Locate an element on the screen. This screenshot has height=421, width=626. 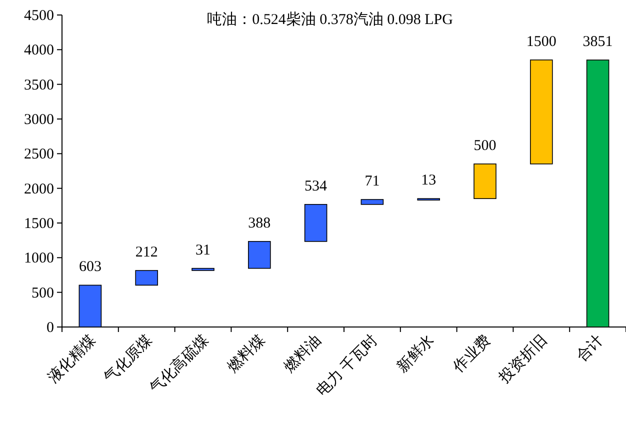
data-label: 500 is located at coordinates (485, 146).